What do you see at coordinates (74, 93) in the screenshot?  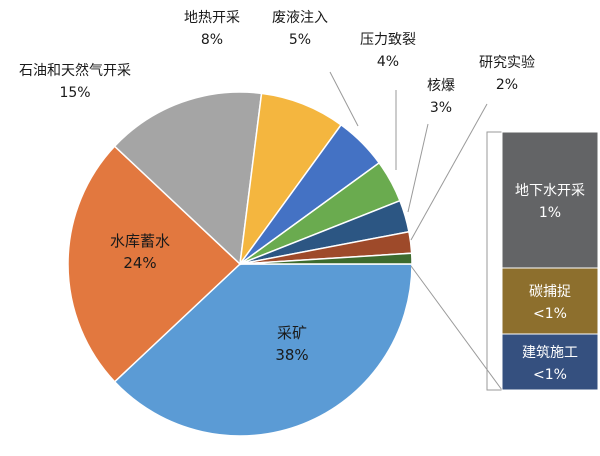 I see `slice-value-2: 15%` at bounding box center [74, 93].